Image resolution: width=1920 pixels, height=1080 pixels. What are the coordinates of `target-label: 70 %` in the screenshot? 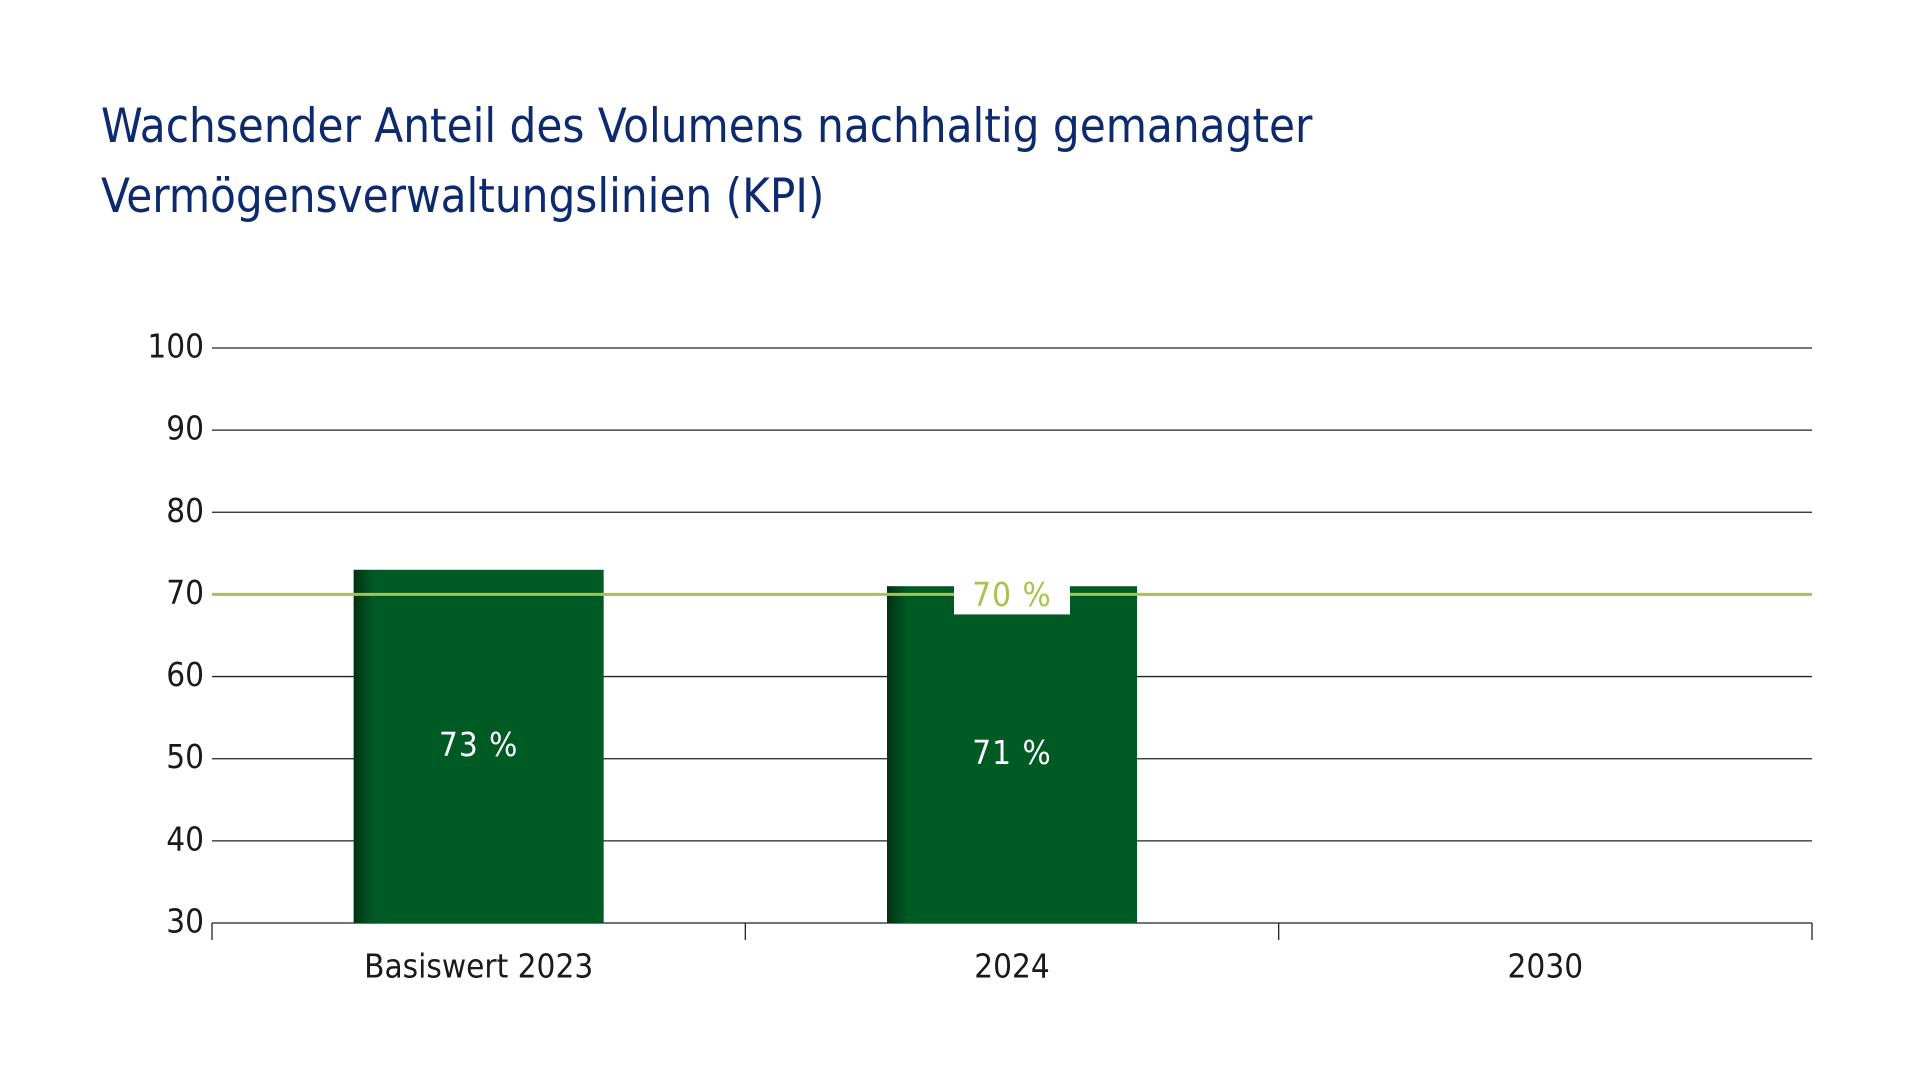 It's located at (1011, 594).